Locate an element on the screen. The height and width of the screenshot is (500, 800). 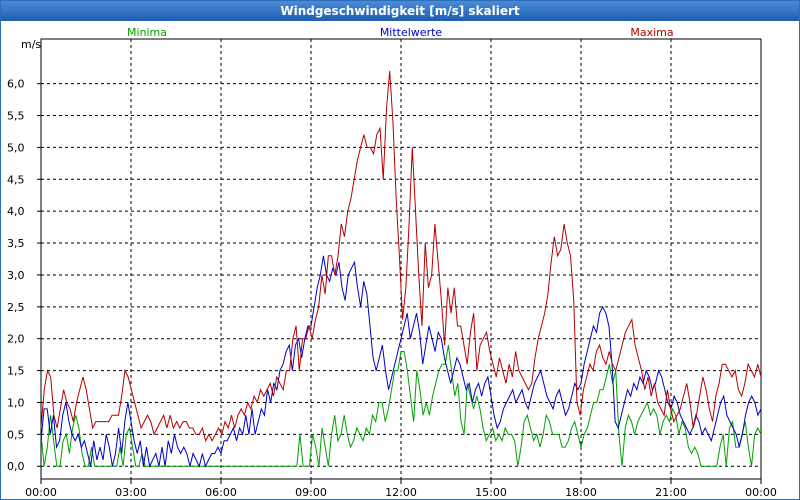
y-tick-label: 2,0 is located at coordinates (16, 339).